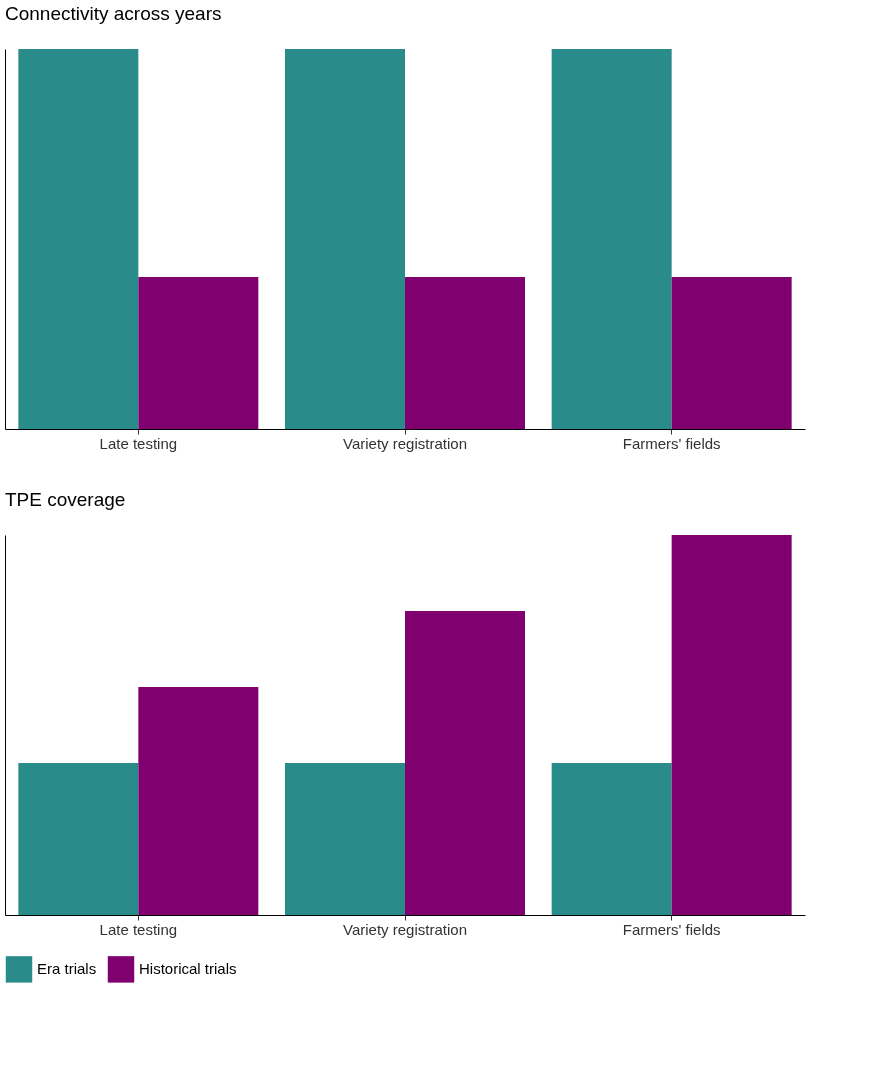 This screenshot has width=887, height=1075. I want to click on chart-title: TPE coverage, so click(65, 499).